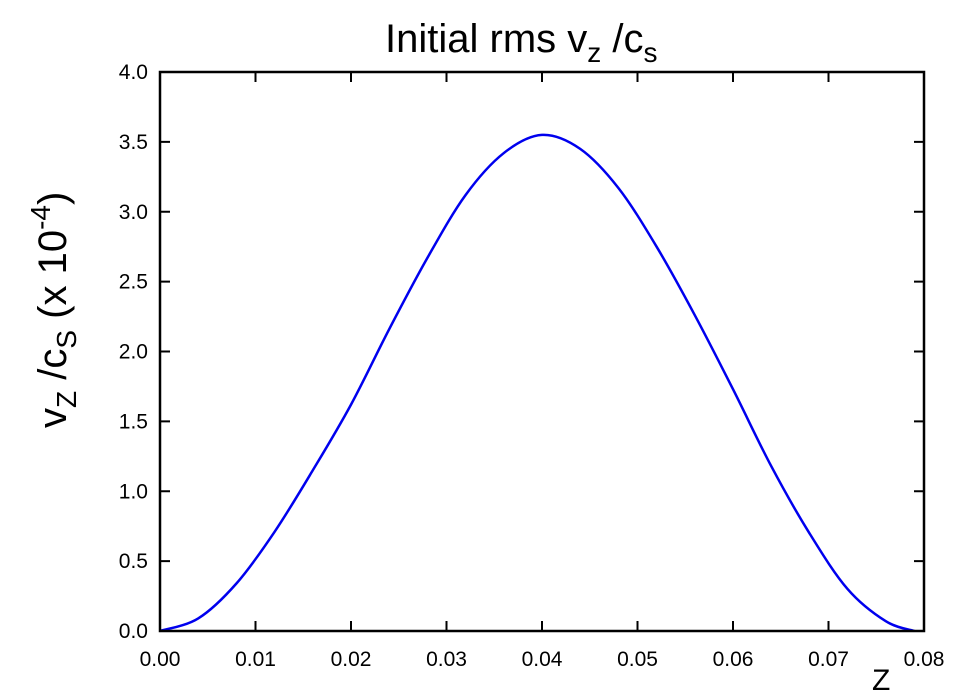 Image resolution: width=962 pixels, height=695 pixels. What do you see at coordinates (828, 659) in the screenshot?
I see `x-tick-label: 0.07` at bounding box center [828, 659].